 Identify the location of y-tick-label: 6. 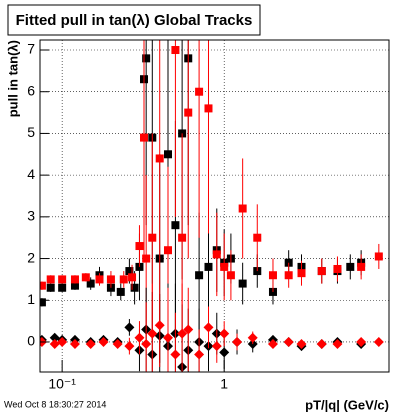
(31, 90).